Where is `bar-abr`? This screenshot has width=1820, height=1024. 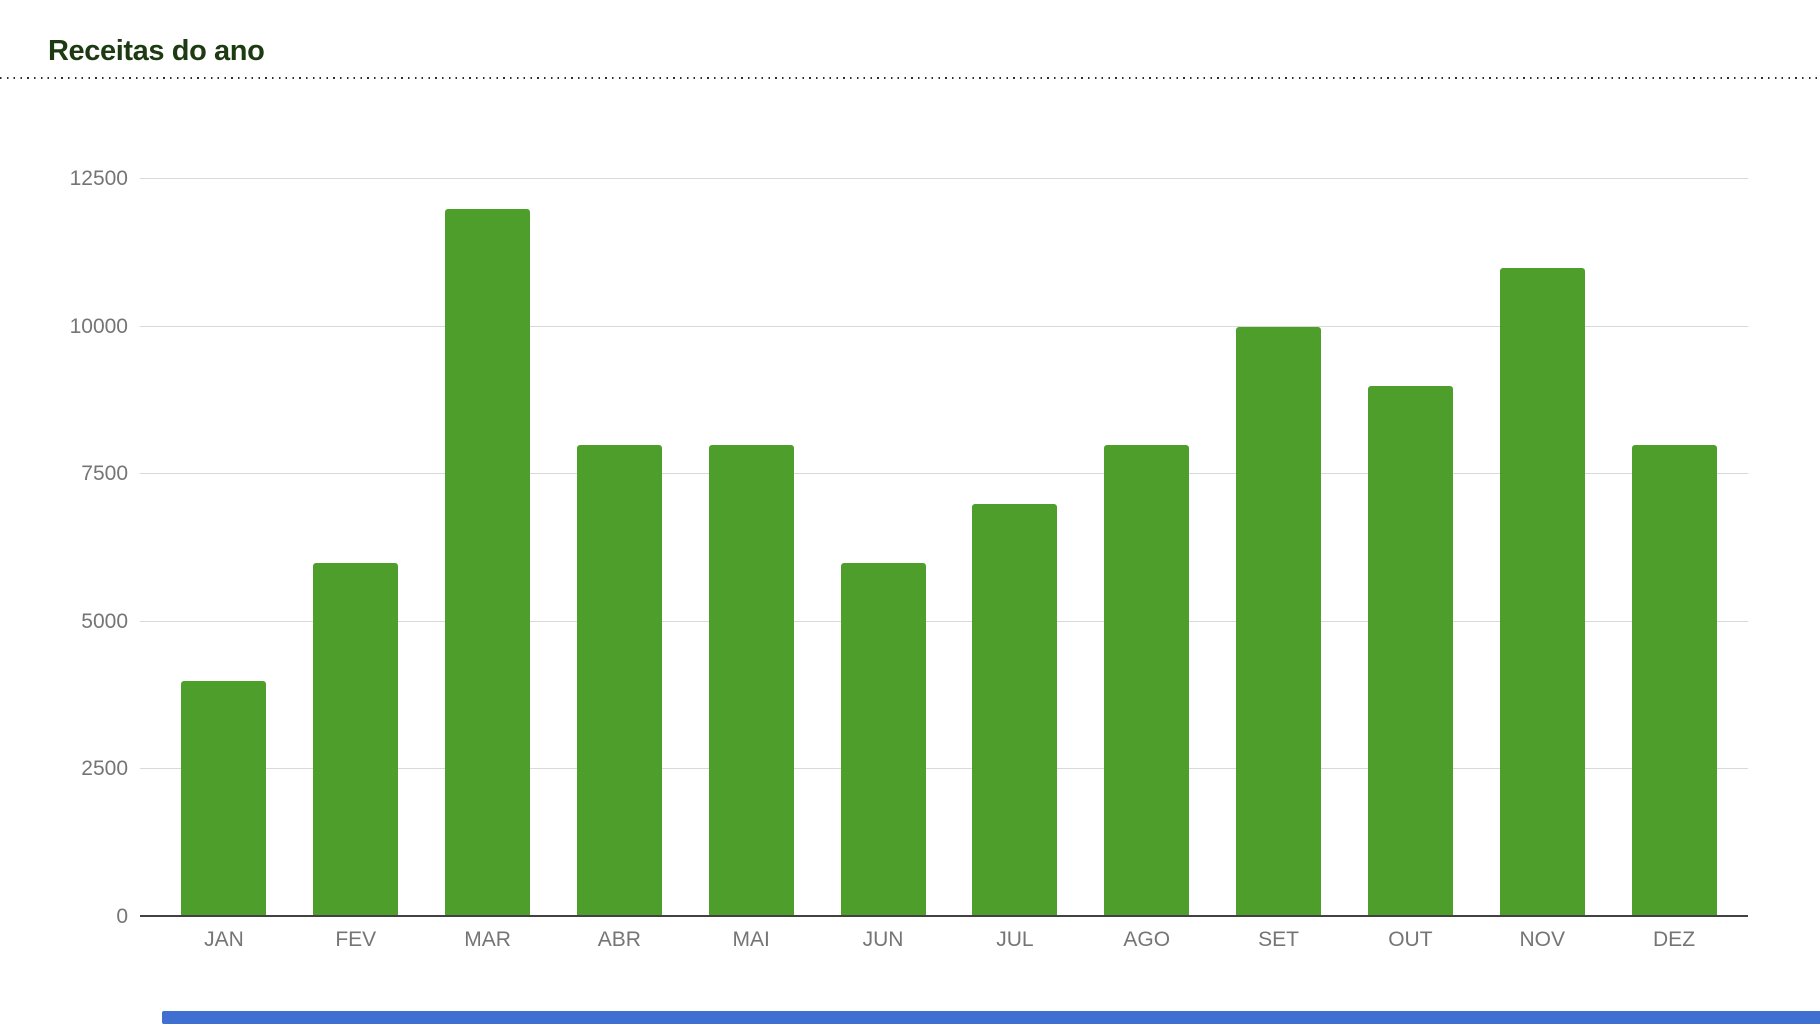
bar-abr is located at coordinates (619, 680).